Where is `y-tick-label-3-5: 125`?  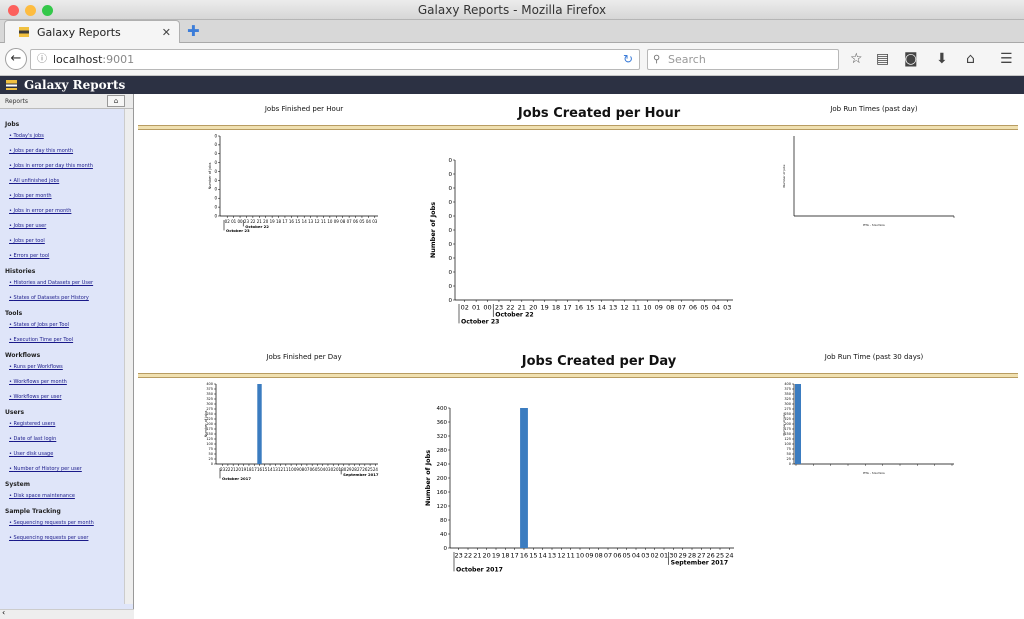 y-tick-label-3-5: 125 is located at coordinates (209, 439).